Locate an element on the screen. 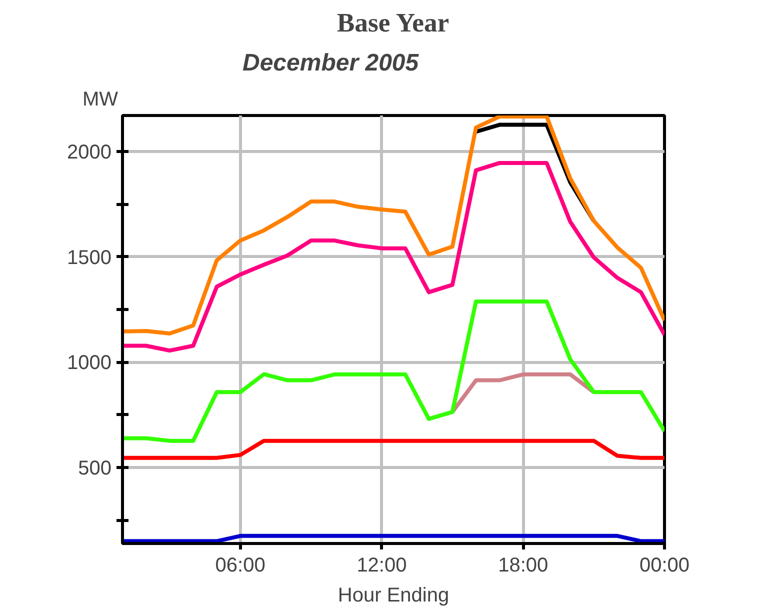 The image size is (764, 609). chart-subtitle: December 2005 is located at coordinates (331, 63).